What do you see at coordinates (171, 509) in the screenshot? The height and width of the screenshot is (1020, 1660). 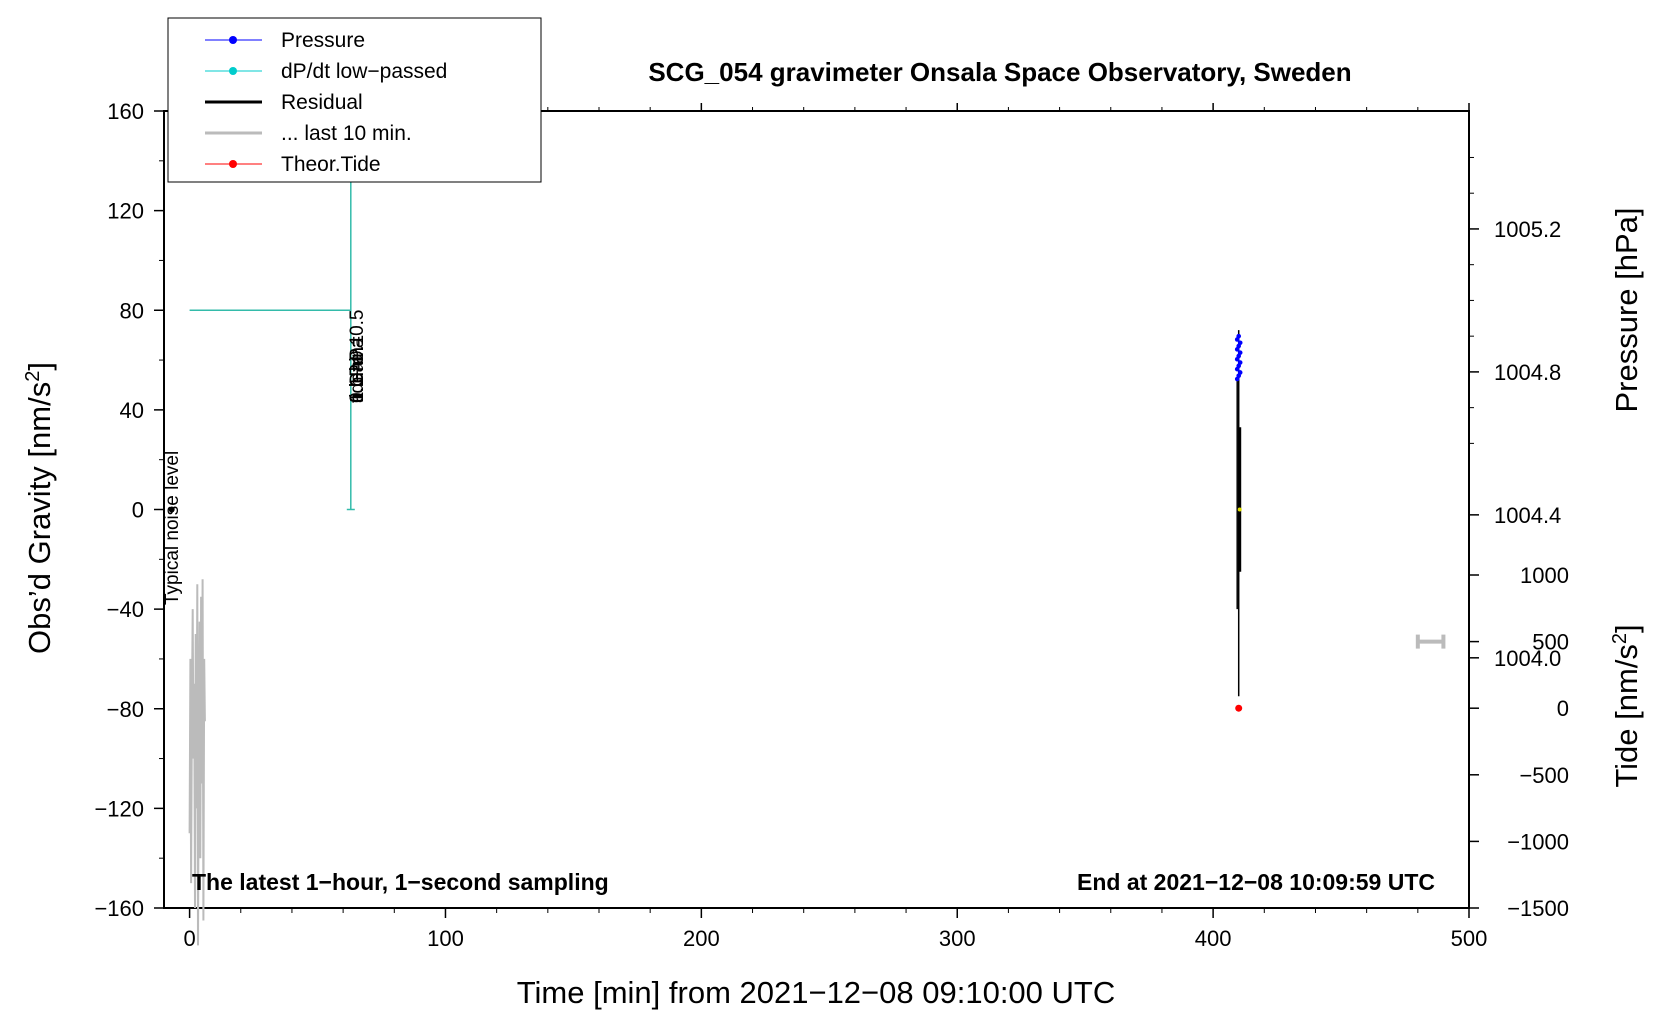 I see `noise-level-dot` at bounding box center [171, 509].